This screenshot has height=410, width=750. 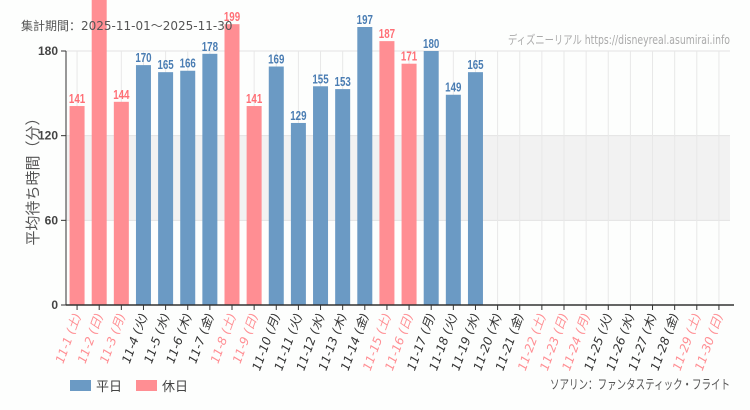 What do you see at coordinates (640, 385) in the screenshot?
I see `attraction-name: ソアリン：ファンタスティック・フライト` at bounding box center [640, 385].